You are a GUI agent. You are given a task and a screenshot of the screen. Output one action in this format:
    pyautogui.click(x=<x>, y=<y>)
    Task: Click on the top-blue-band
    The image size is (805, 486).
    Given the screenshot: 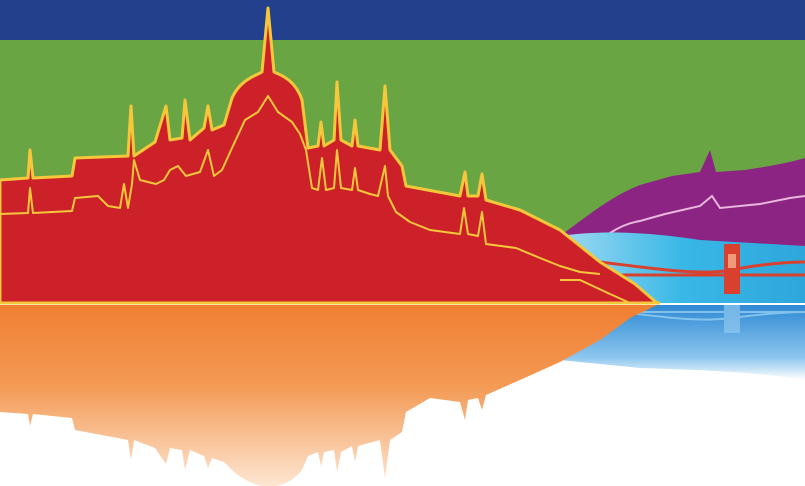 What is the action you would take?
    pyautogui.click(x=402, y=20)
    